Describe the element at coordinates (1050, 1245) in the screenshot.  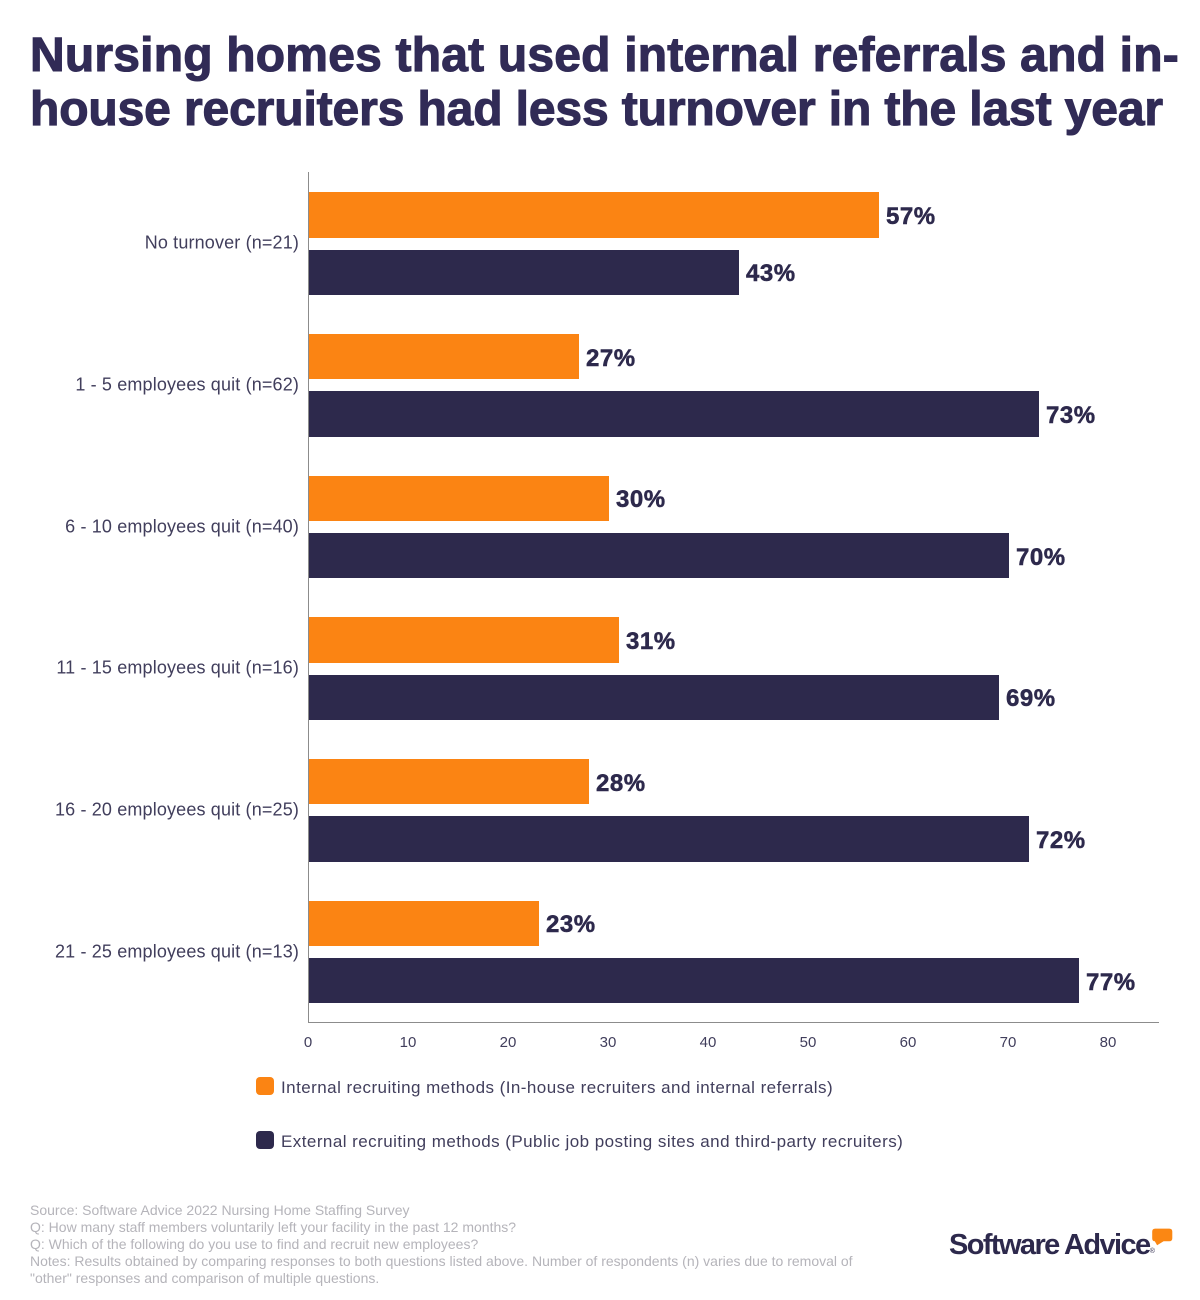
I see `svg-text: Software Advice` at that location.